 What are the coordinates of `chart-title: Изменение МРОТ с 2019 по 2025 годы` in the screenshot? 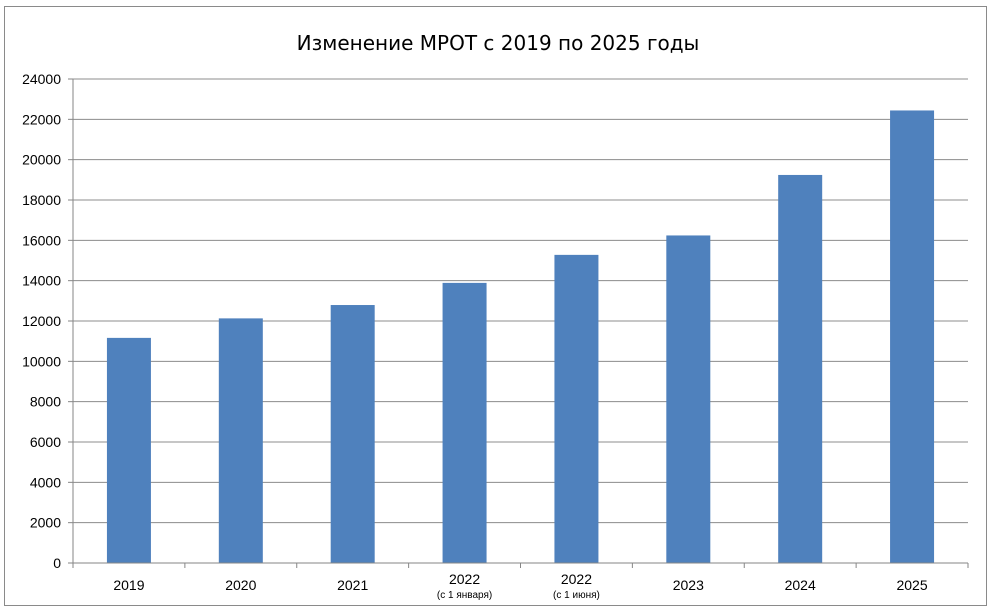 It's located at (498, 43).